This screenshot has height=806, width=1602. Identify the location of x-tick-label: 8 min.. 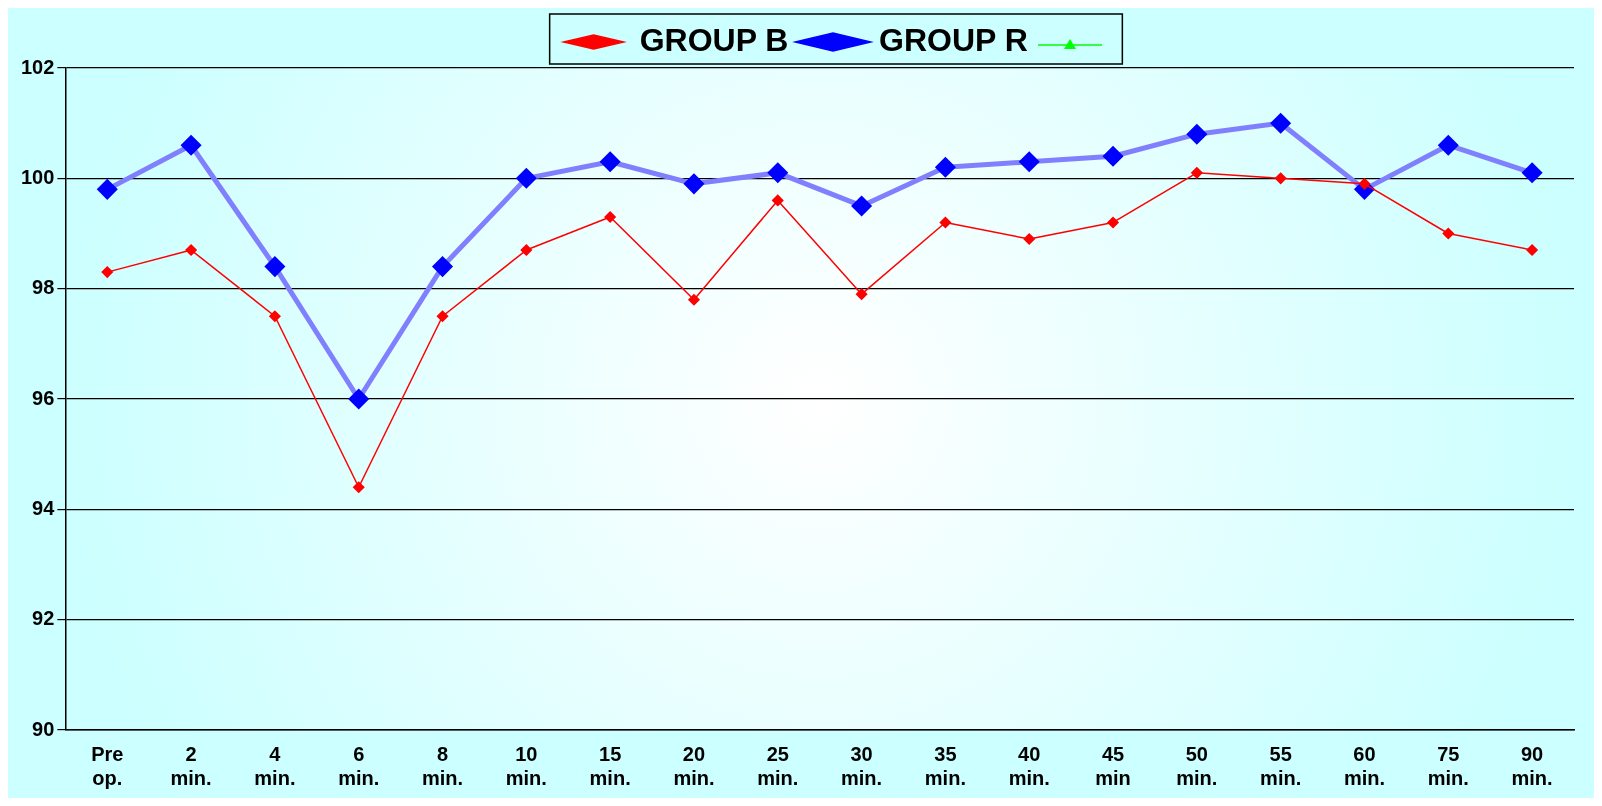
(442, 765).